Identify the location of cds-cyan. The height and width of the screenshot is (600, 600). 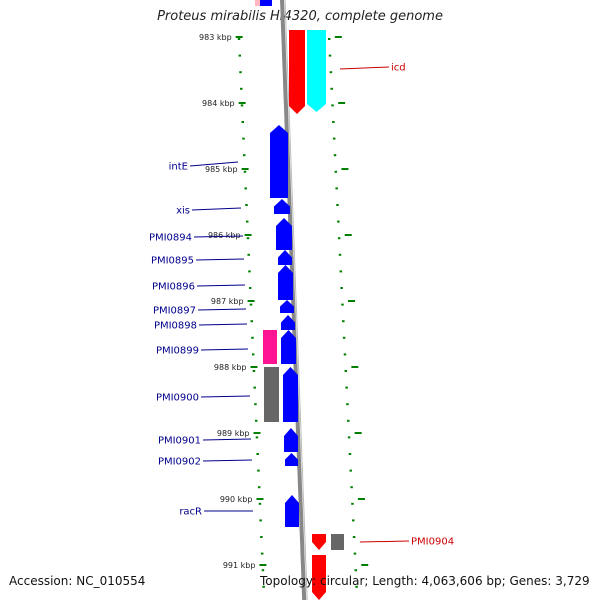
(316, 71).